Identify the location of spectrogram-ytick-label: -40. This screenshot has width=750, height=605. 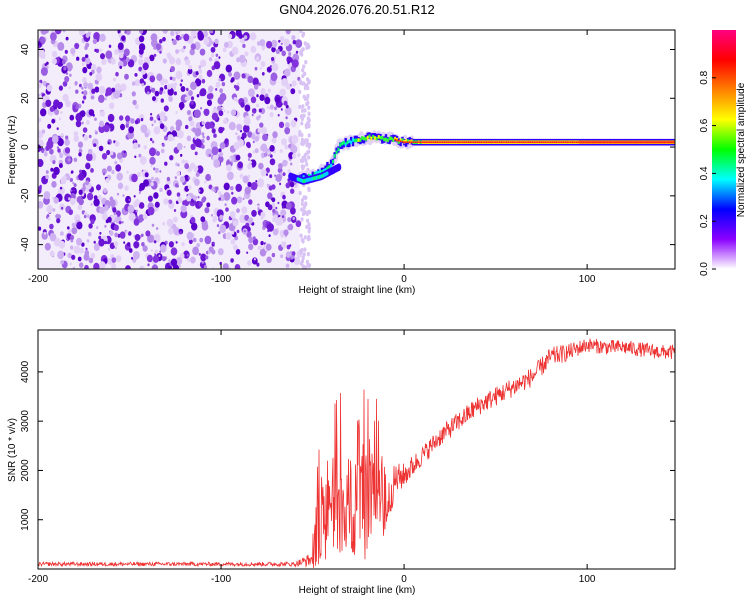
(25, 244).